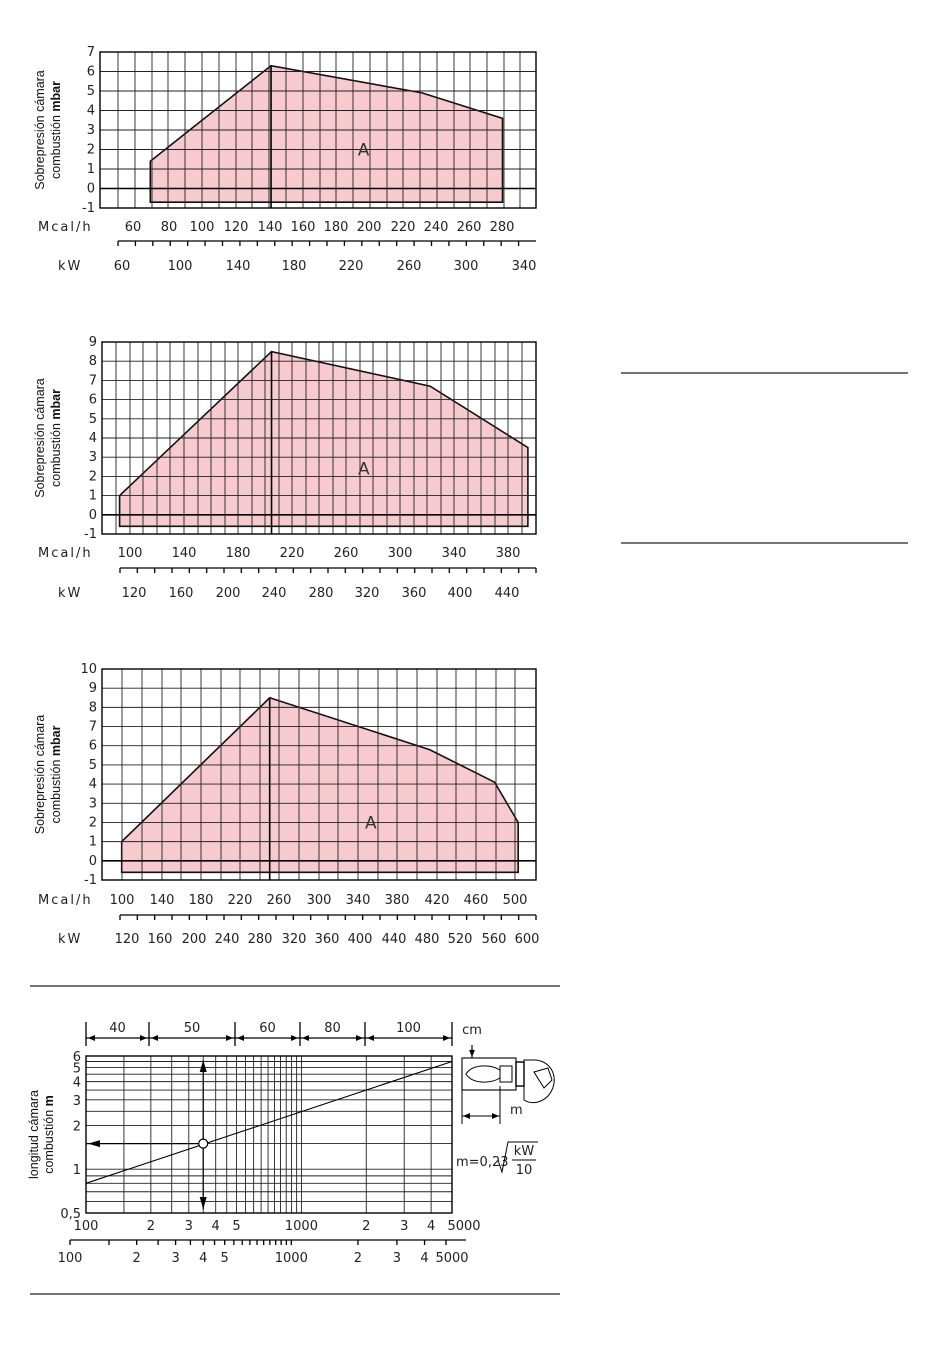 The image size is (950, 1370). What do you see at coordinates (93, 688) in the screenshot?
I see `y-tick-label: 9` at bounding box center [93, 688].